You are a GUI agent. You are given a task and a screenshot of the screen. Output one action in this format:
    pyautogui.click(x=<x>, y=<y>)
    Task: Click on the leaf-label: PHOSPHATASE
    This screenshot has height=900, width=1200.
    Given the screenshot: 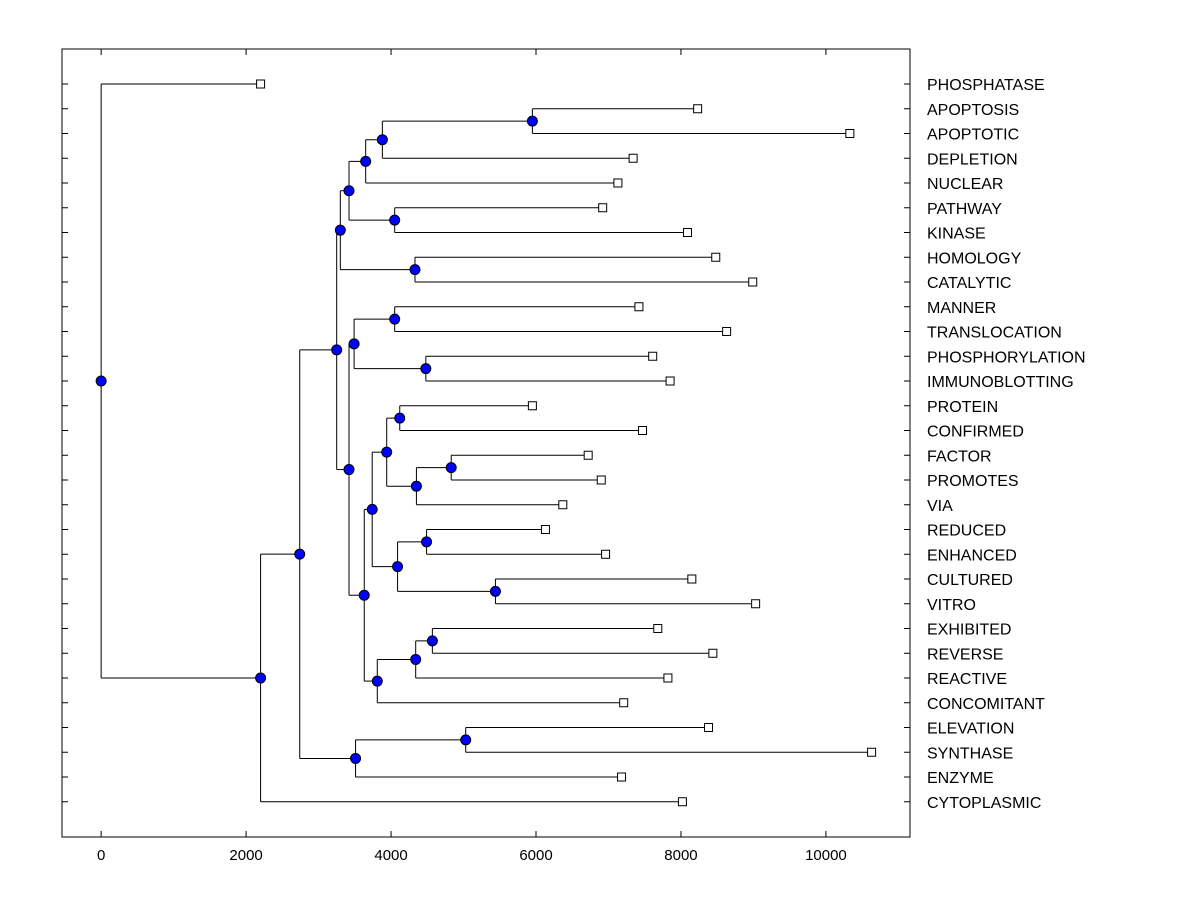 What is the action you would take?
    pyautogui.click(x=986, y=85)
    